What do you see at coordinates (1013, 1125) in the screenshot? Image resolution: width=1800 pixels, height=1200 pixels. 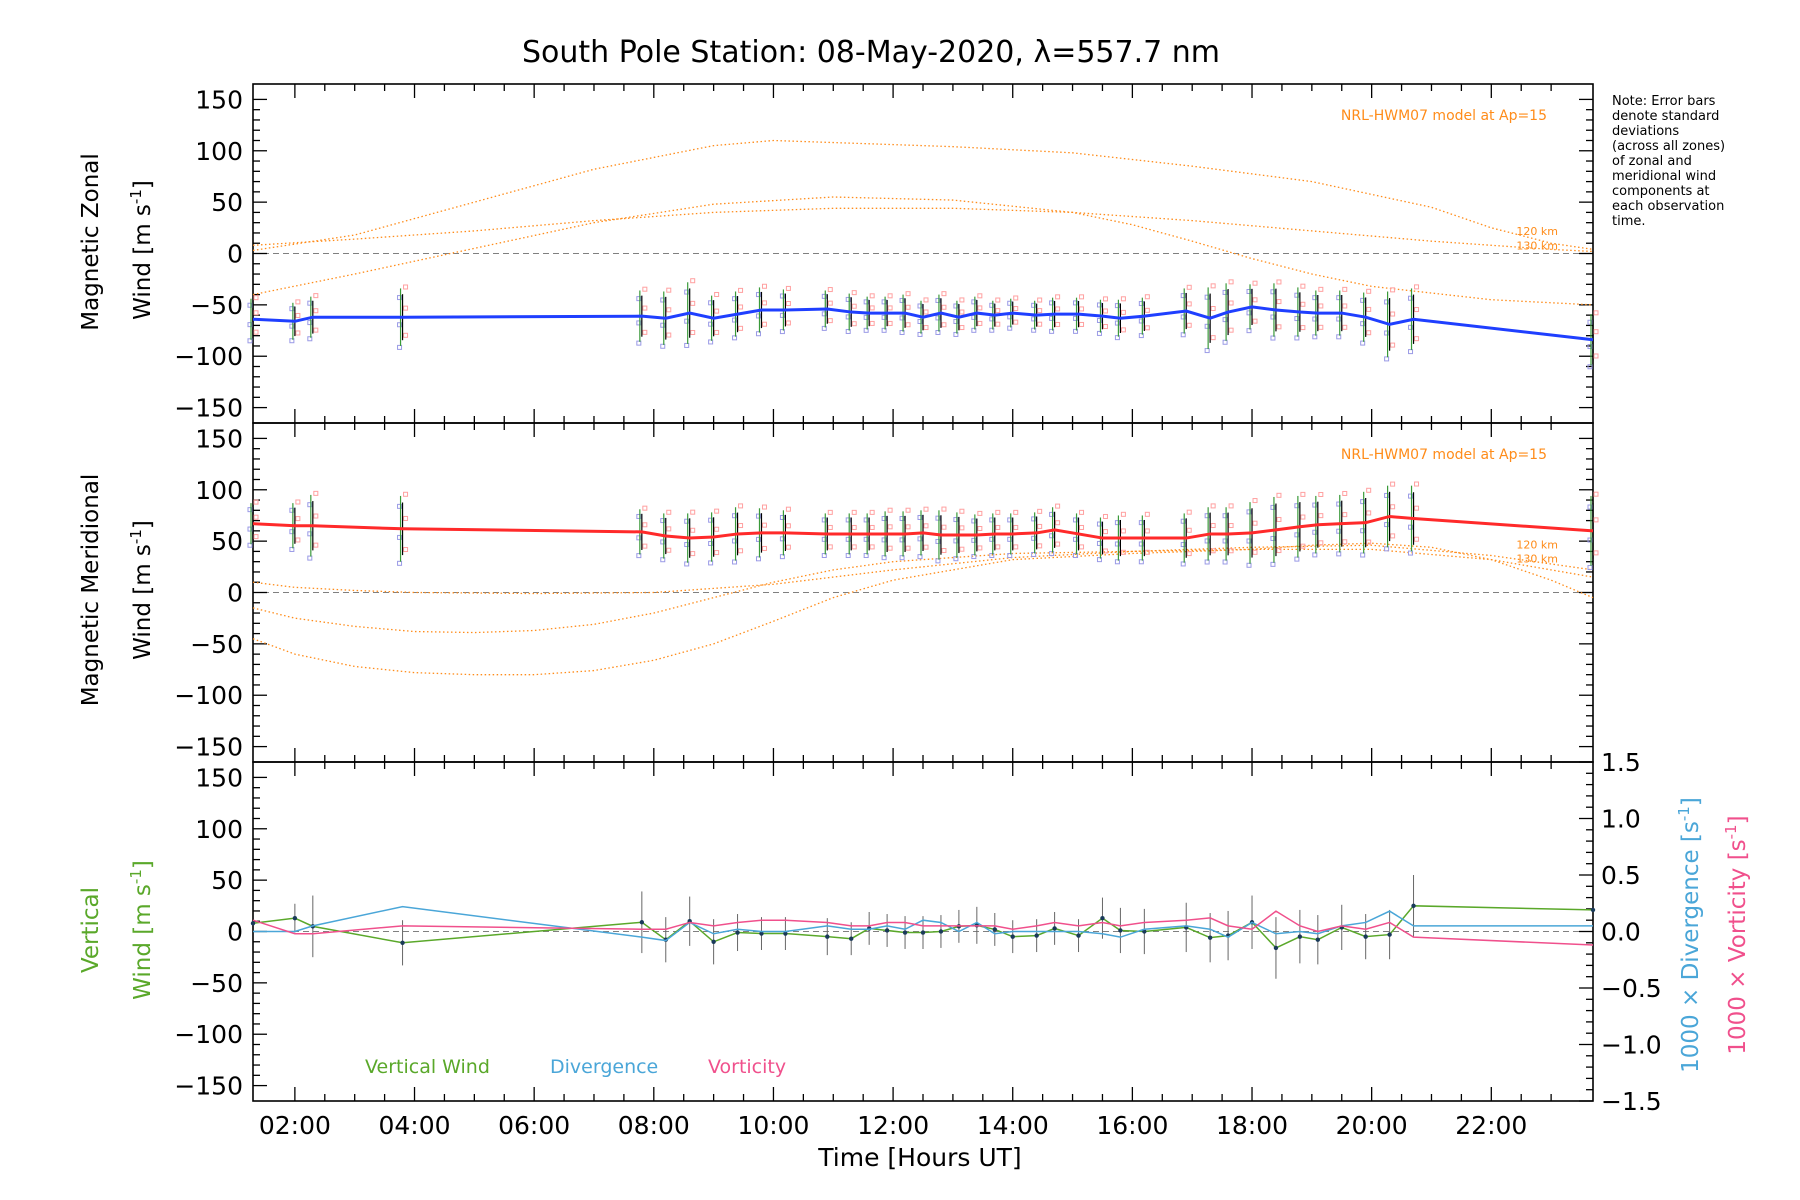 I see `x-tick-label: 14:00` at bounding box center [1013, 1125].